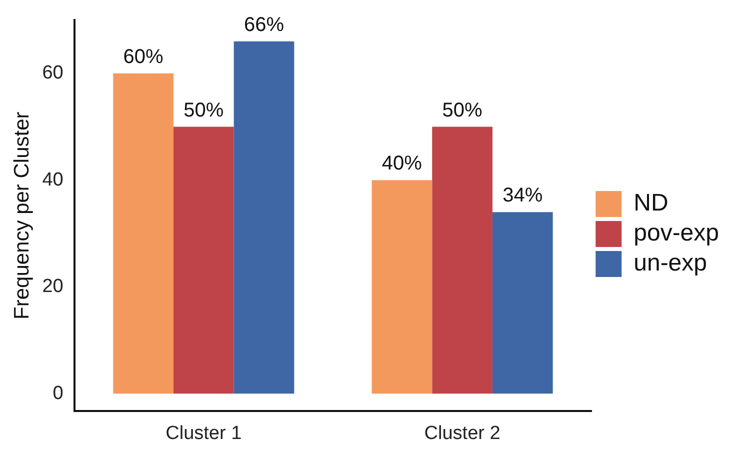 This screenshot has height=454, width=749. Describe the element at coordinates (53, 73) in the screenshot. I see `y-tick-label: 60` at that location.